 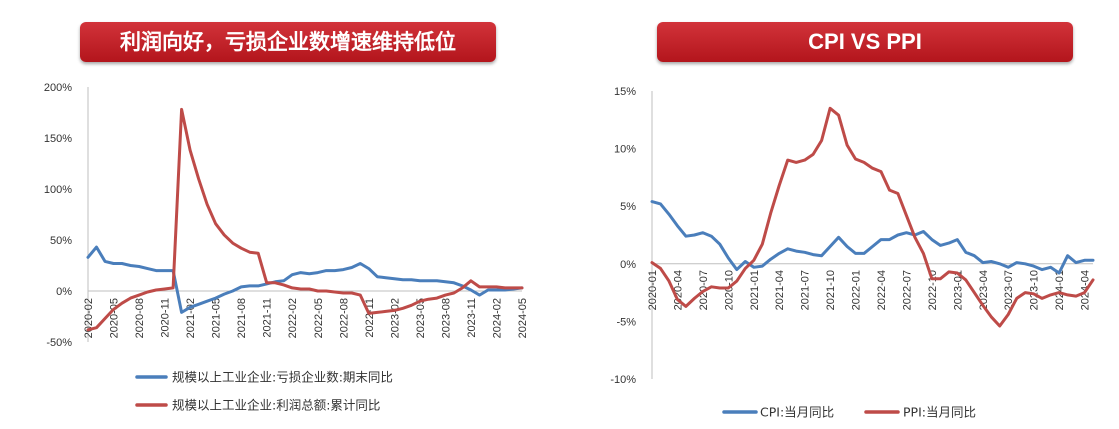 What do you see at coordinates (933, 290) in the screenshot?
I see `right-x-tick-label: 2022-10` at bounding box center [933, 290].